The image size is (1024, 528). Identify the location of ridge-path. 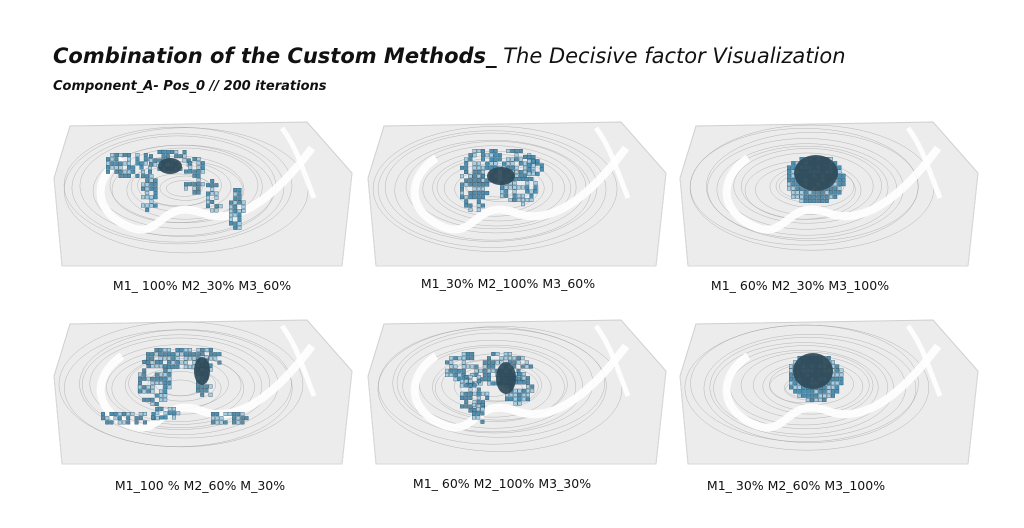
(298, 162).